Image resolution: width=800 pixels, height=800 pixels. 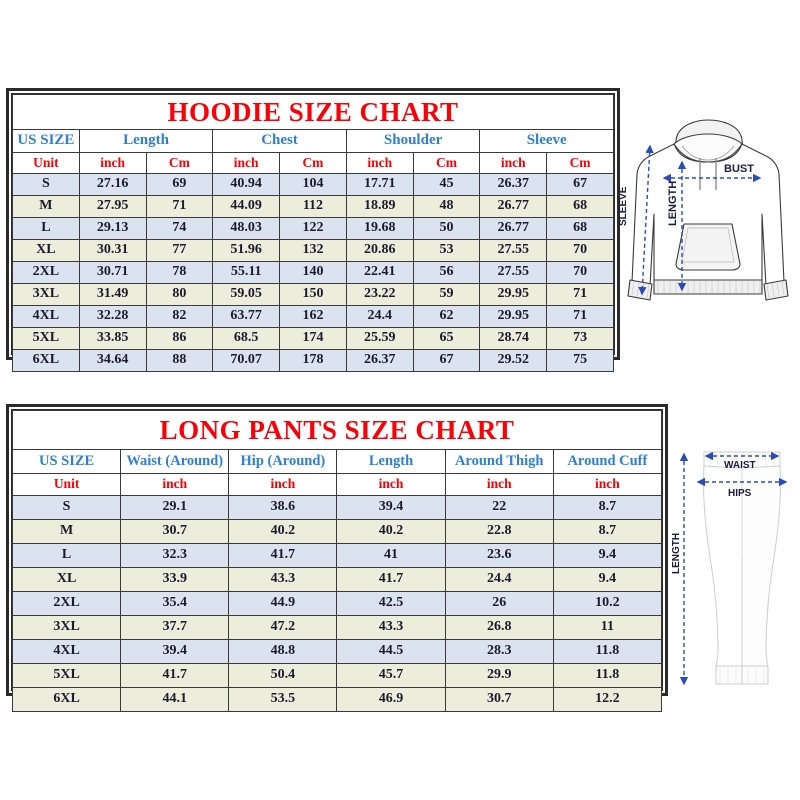 What do you see at coordinates (112, 272) in the screenshot?
I see `measurement-cell: 30.71` at bounding box center [112, 272].